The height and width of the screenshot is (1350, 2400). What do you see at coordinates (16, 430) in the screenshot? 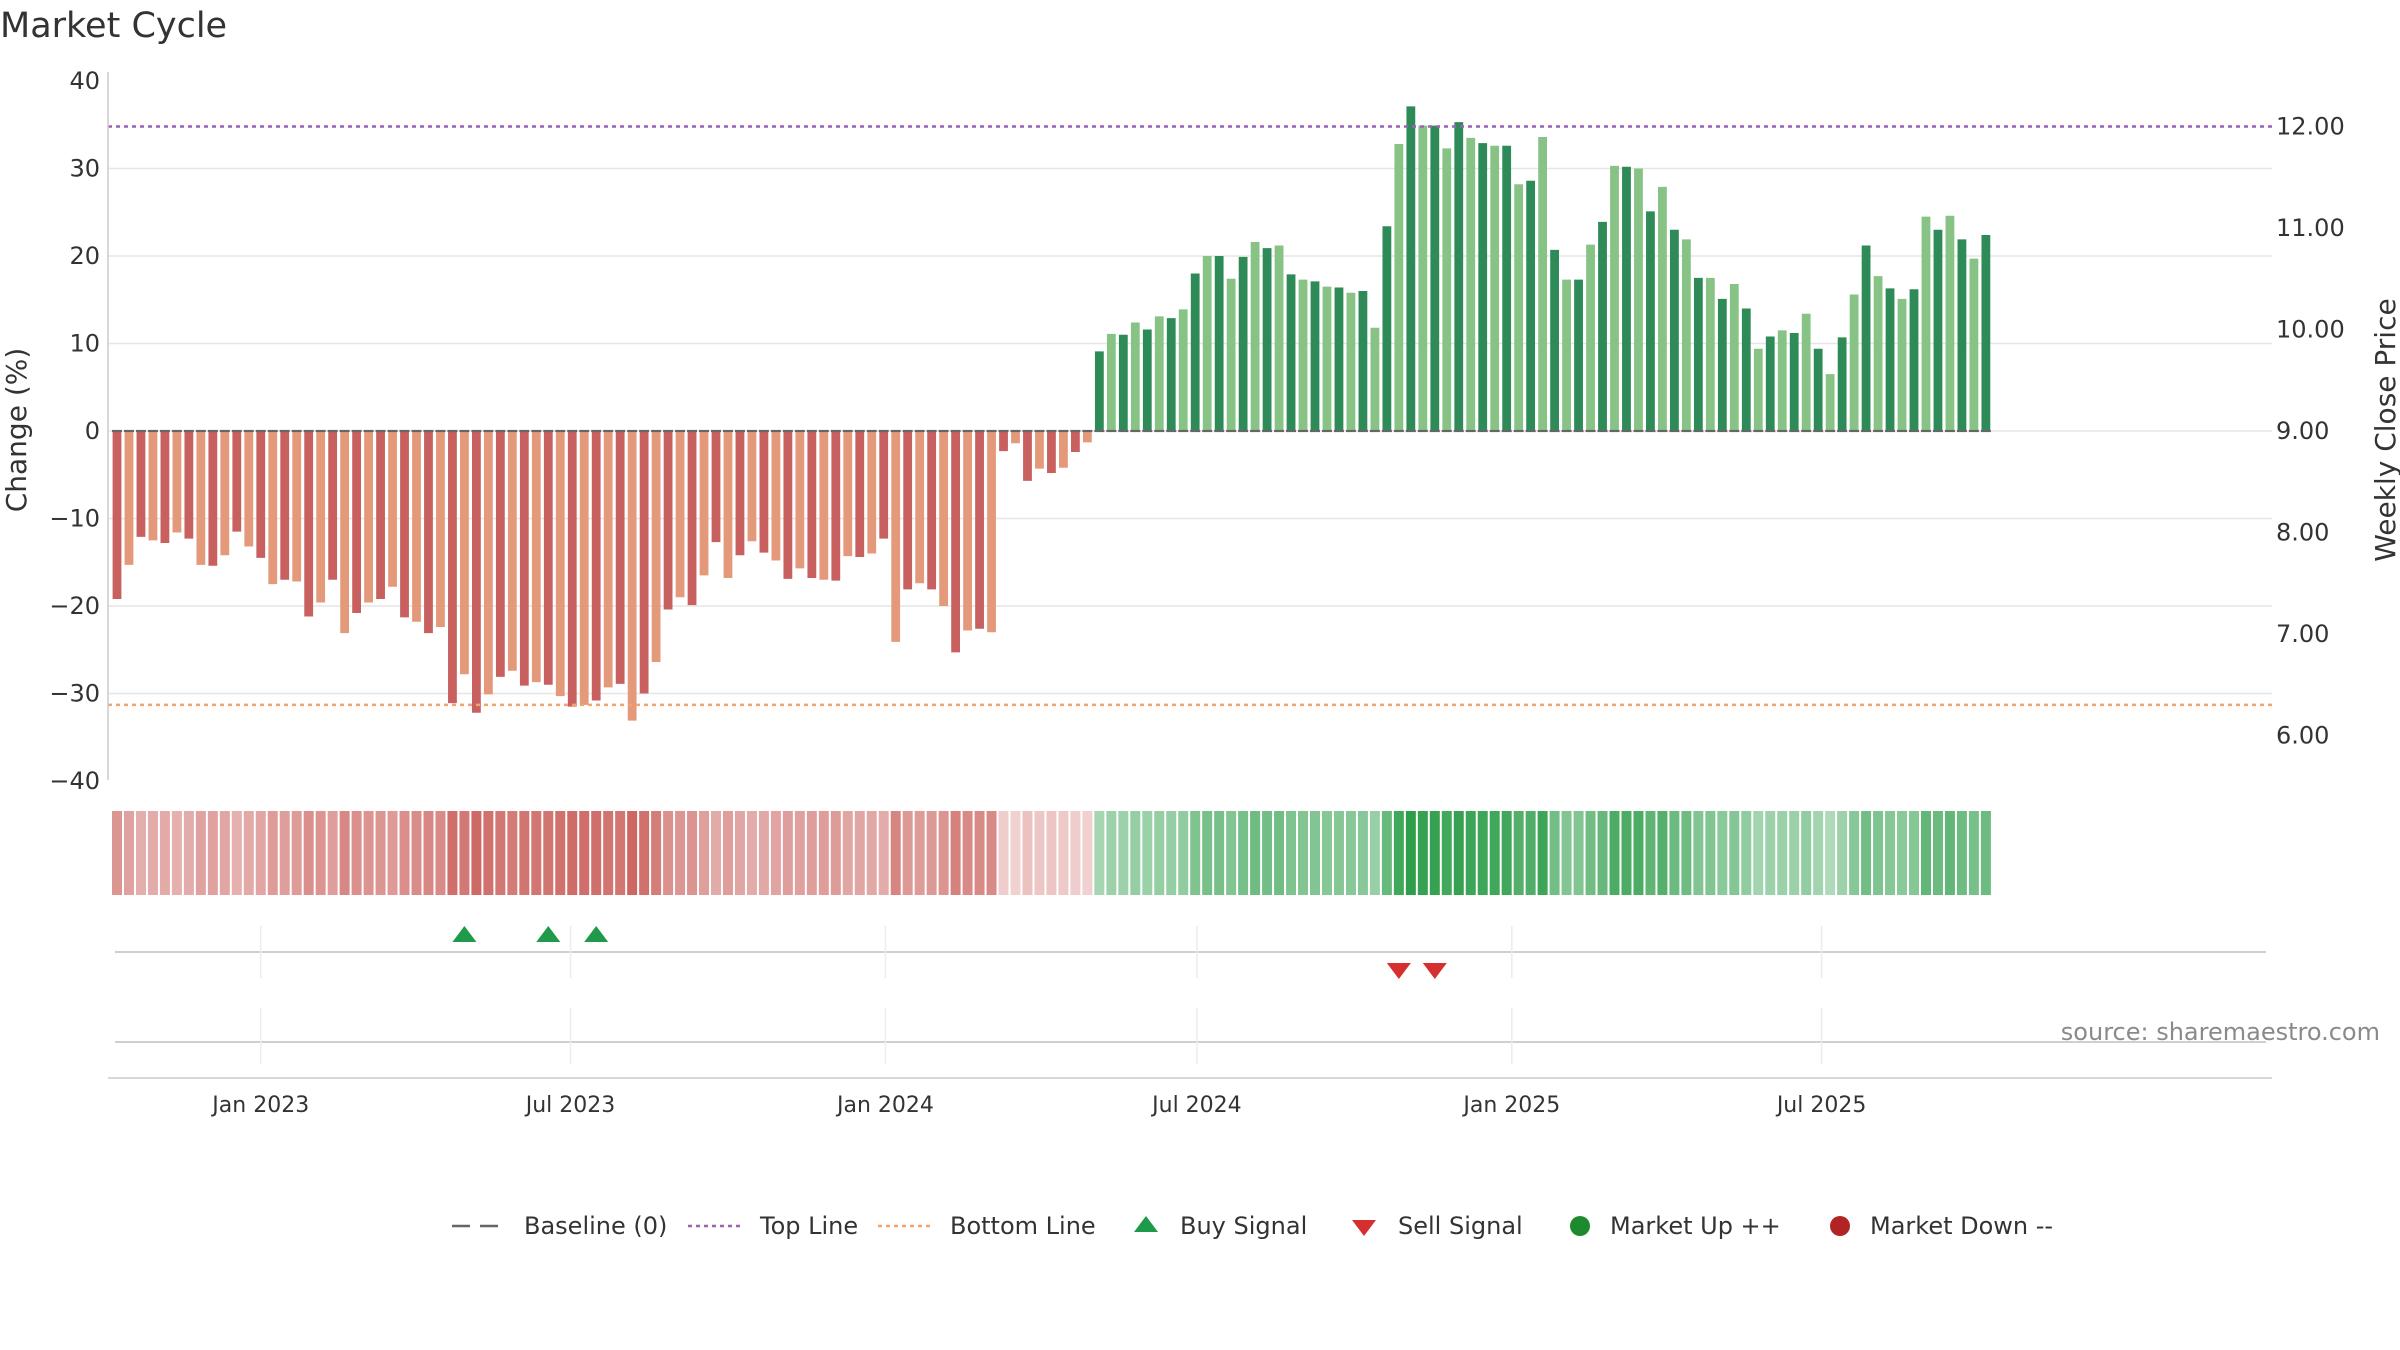
I see `left-axis-title: Change (%)` at bounding box center [16, 430].